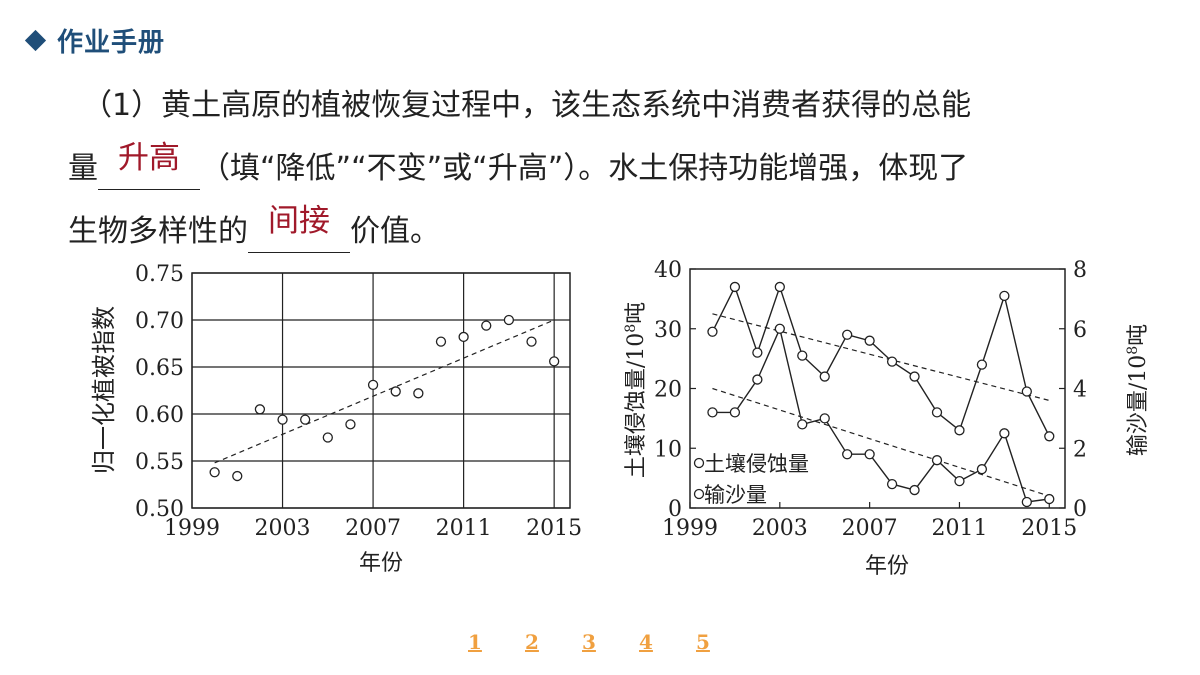 This screenshot has width=1200, height=675. I want to click on erosion-left-y-ticks: 0 10 20 30 40, so click(675, 390).